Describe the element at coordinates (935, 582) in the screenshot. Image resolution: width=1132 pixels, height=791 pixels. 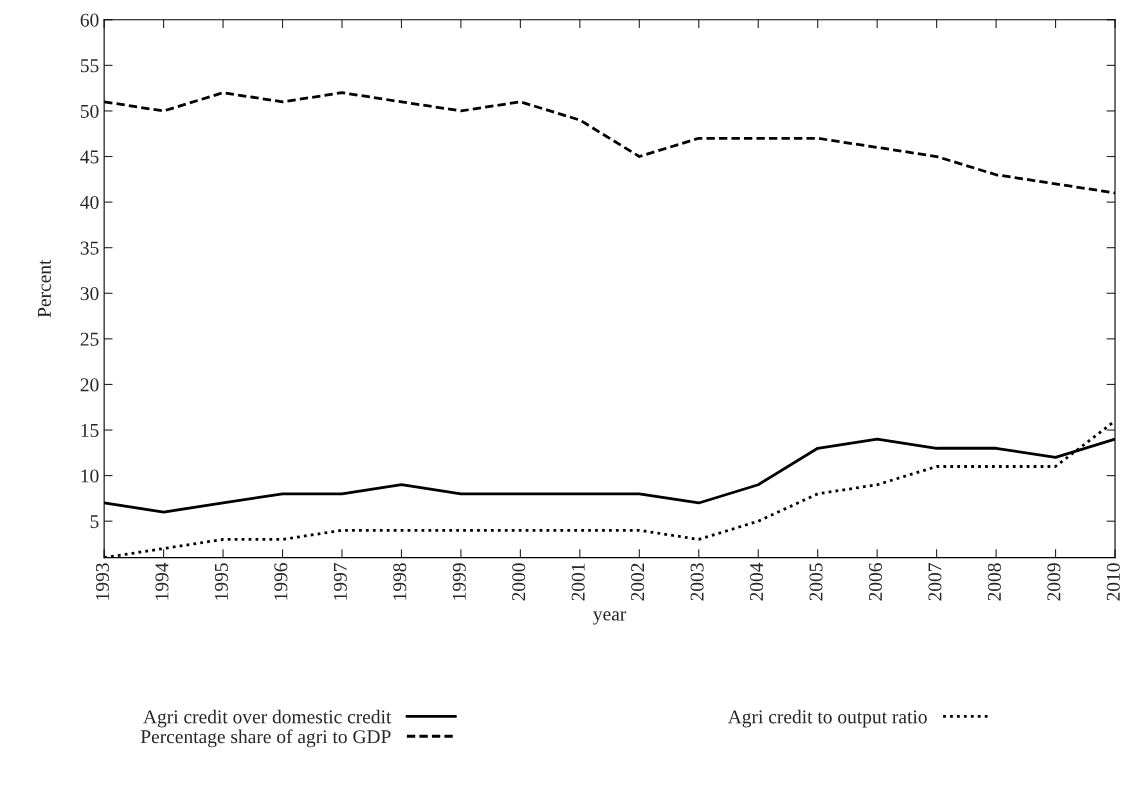
I see `x-tick-label: 2007` at that location.